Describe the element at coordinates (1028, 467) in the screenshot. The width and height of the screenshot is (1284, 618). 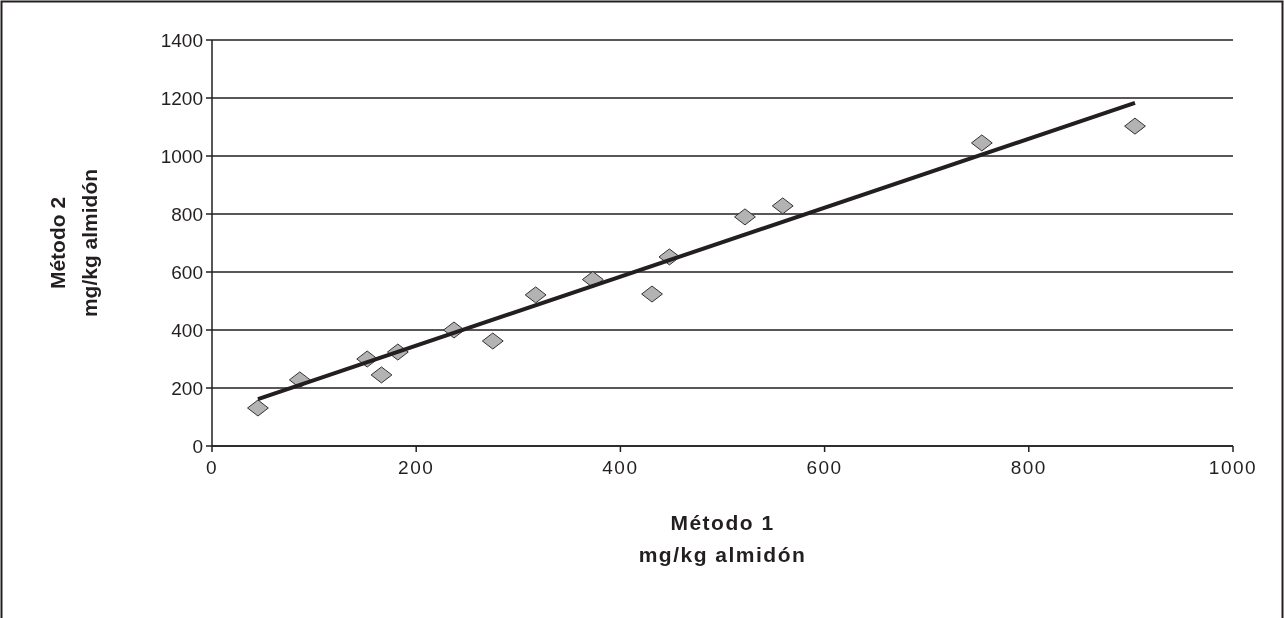
I see `x-tick-label: 800` at that location.